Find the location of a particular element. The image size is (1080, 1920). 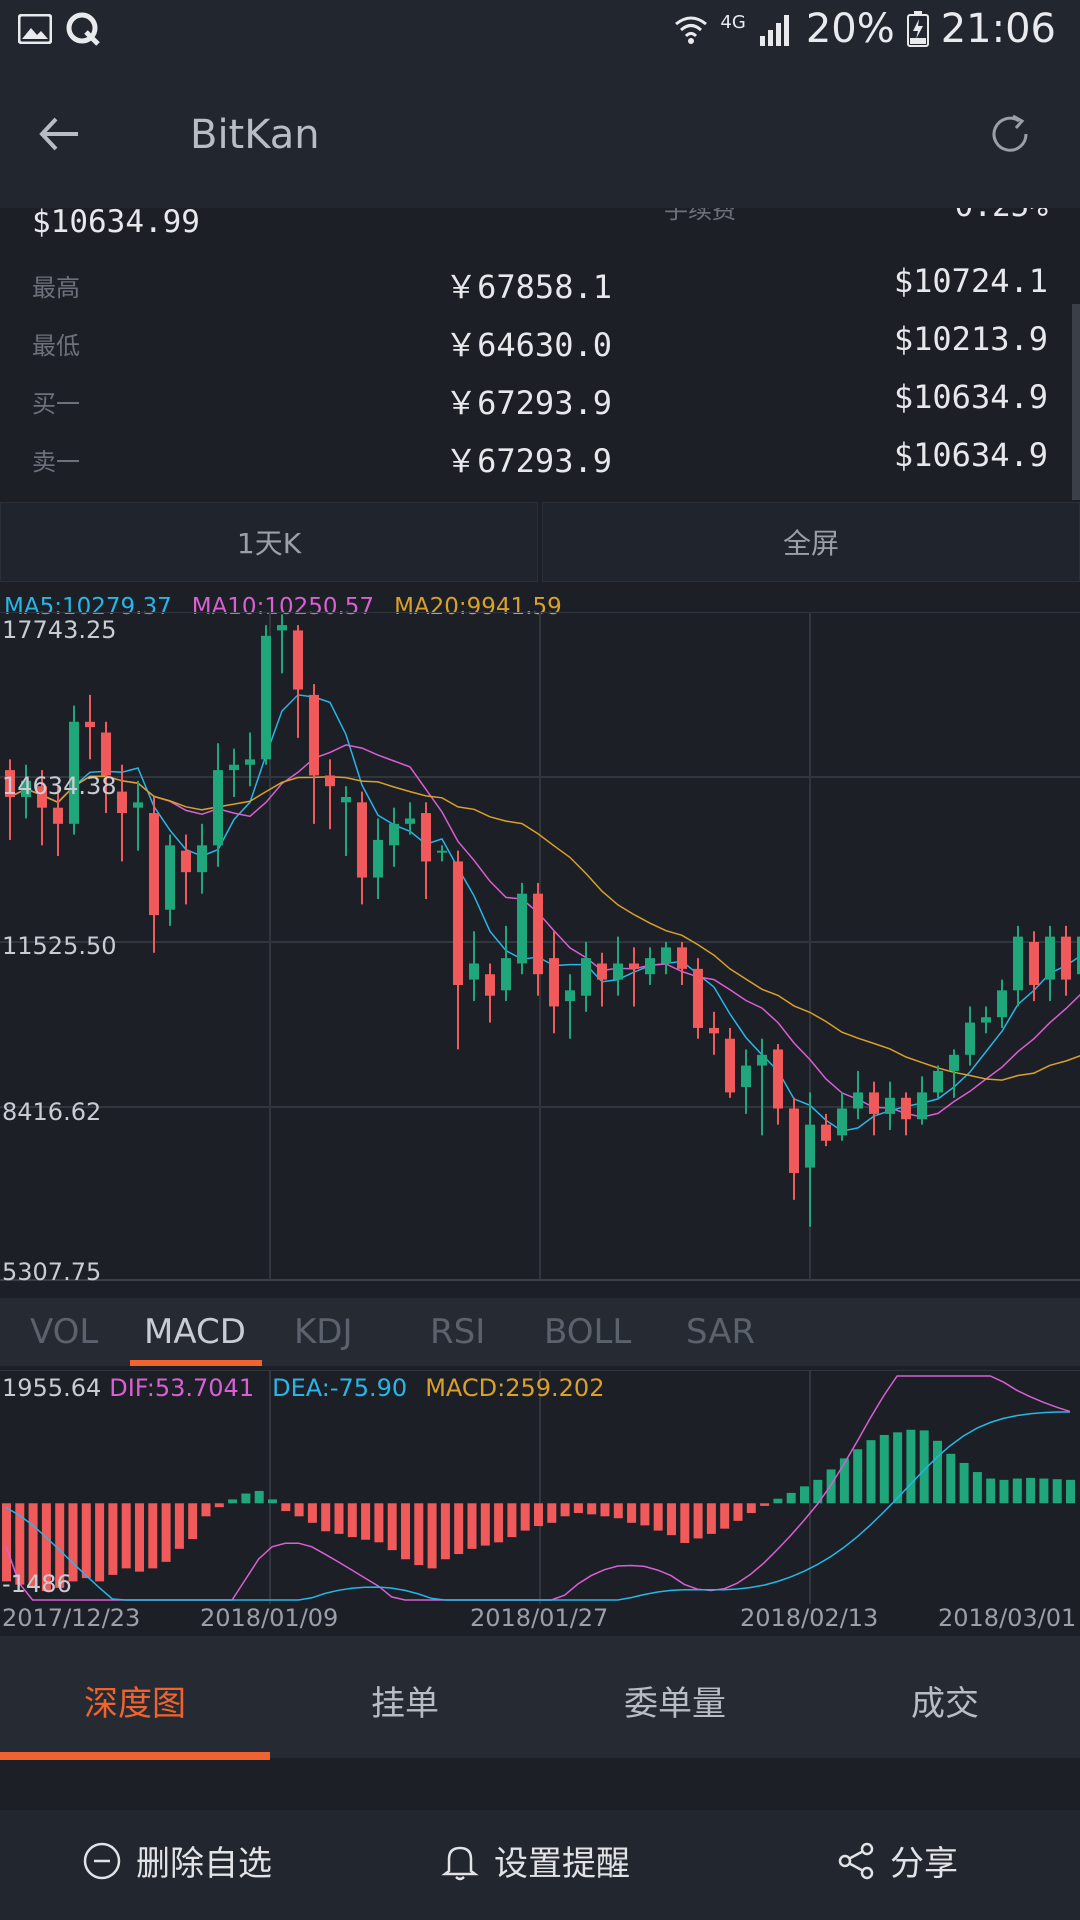

stat-label: 最低 is located at coordinates (56, 346).